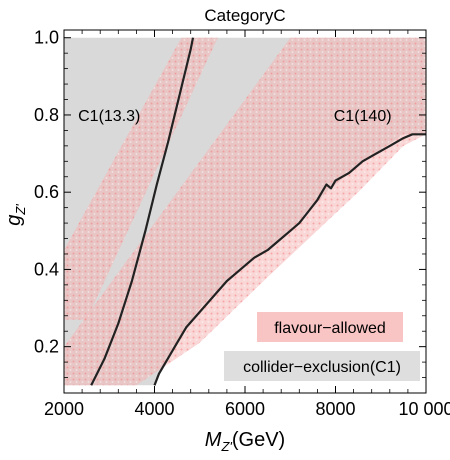  What do you see at coordinates (46, 192) in the screenshot?
I see `y-tick-label: 0.6` at bounding box center [46, 192].